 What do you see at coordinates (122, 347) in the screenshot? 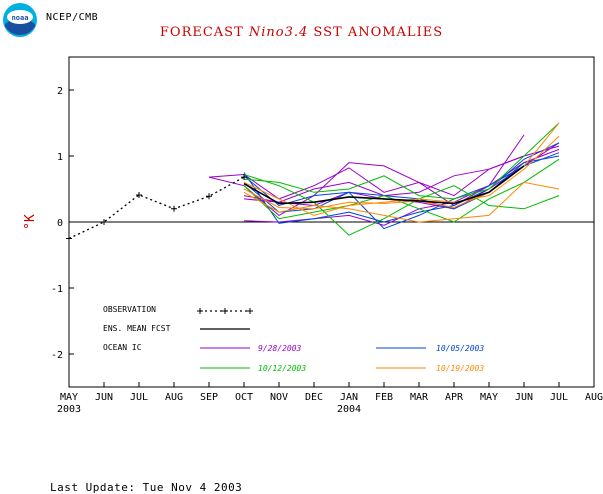
I see `legend-label-ocean-ic: OCEAN IC` at bounding box center [122, 347].